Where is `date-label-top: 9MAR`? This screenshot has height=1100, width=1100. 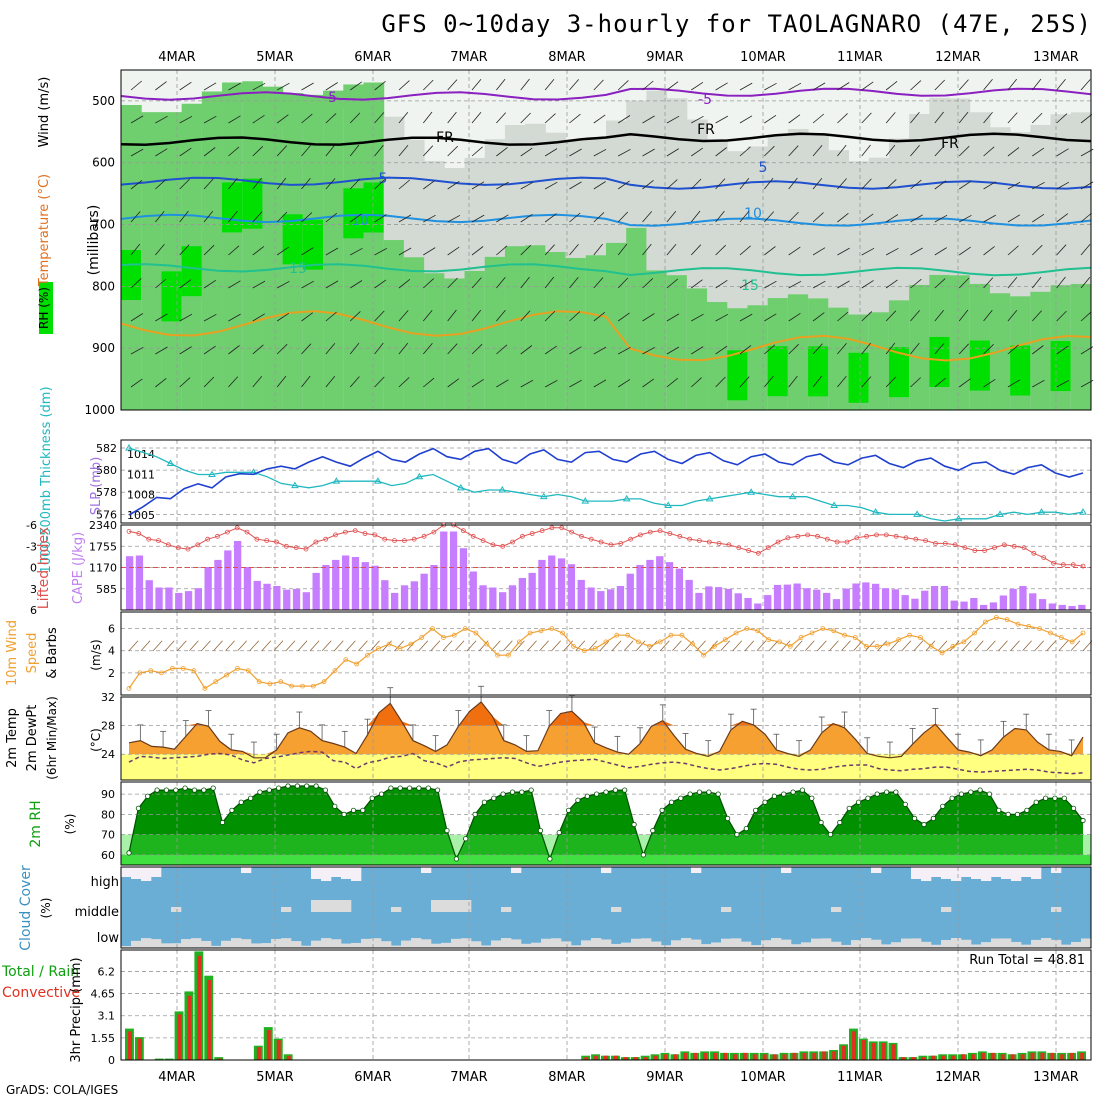
date-label-top: 9MAR is located at coordinates (664, 57).